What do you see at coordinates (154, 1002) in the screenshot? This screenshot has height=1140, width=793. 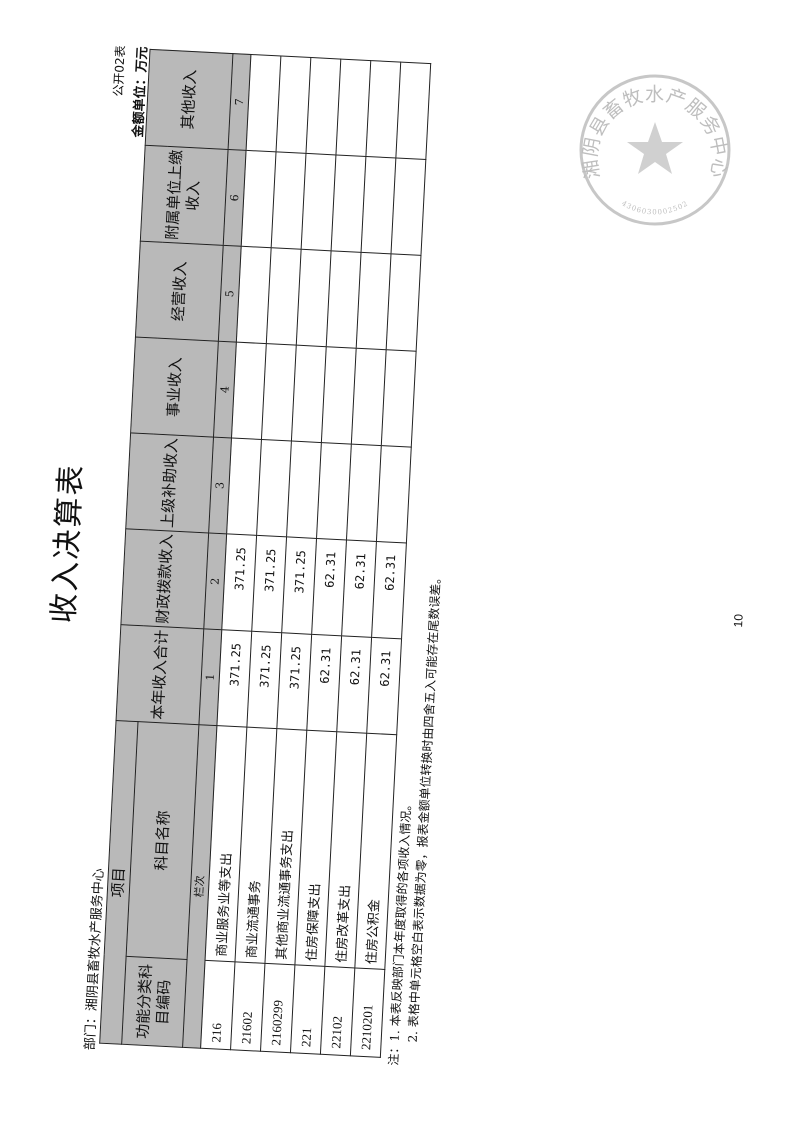 I see `header-code: 功能分类科目编码` at bounding box center [154, 1002].